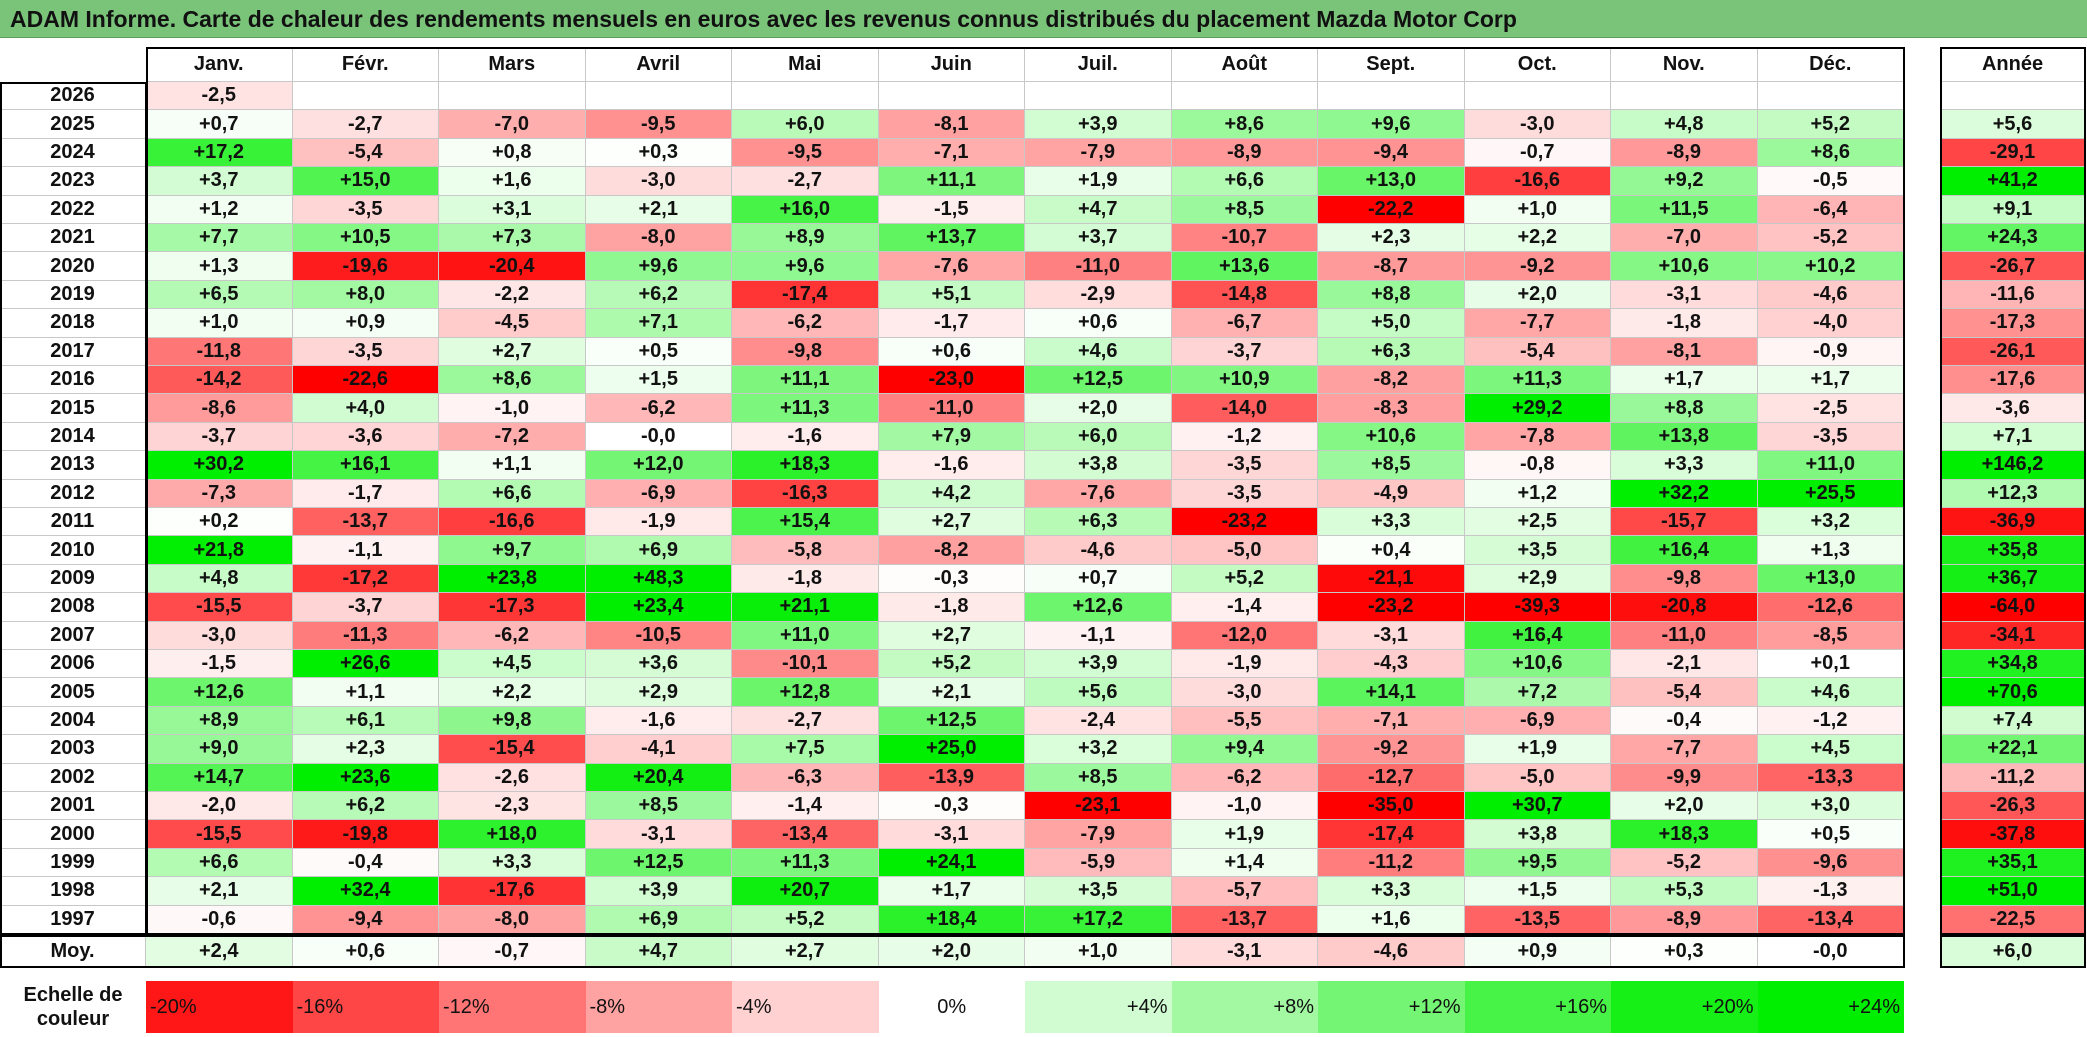 The width and height of the screenshot is (2087, 1037). Describe the element at coordinates (805, 891) in the screenshot. I see `heatmap-cell: +20,7` at that location.